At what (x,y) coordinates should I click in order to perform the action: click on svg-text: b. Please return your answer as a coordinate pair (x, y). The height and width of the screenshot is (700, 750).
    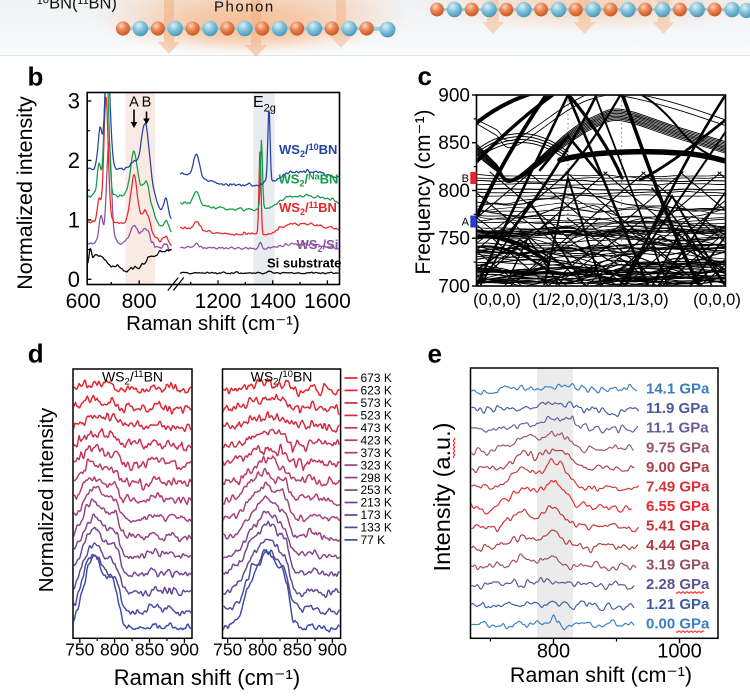
    Looking at the image, I should click on (36, 77).